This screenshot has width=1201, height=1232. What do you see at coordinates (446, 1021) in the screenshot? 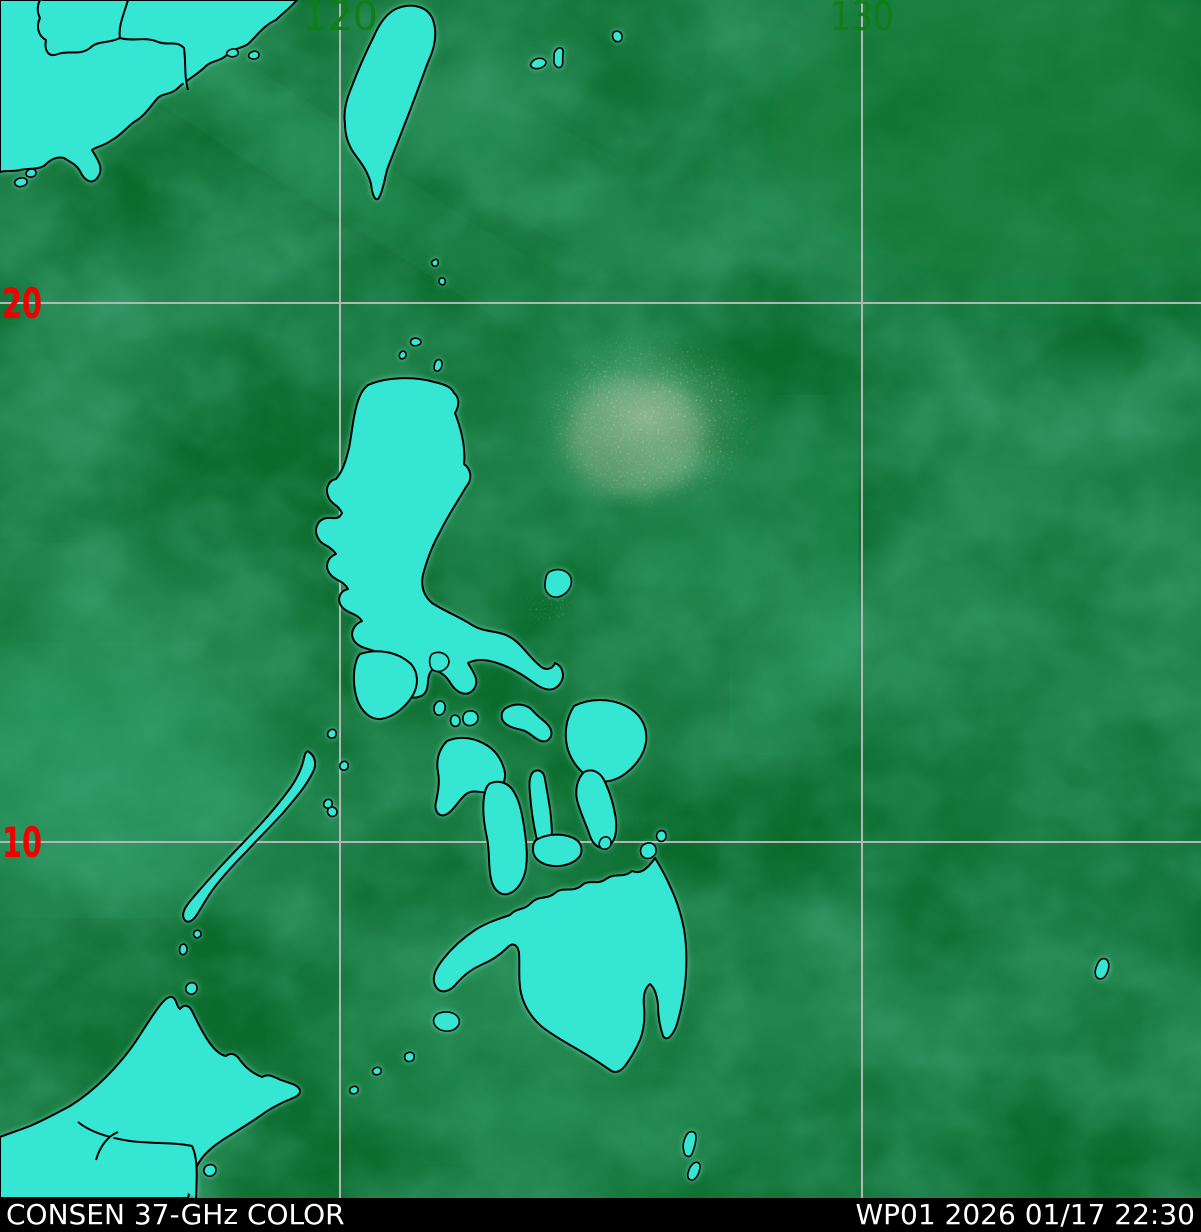
I see `islet-basilan` at bounding box center [446, 1021].